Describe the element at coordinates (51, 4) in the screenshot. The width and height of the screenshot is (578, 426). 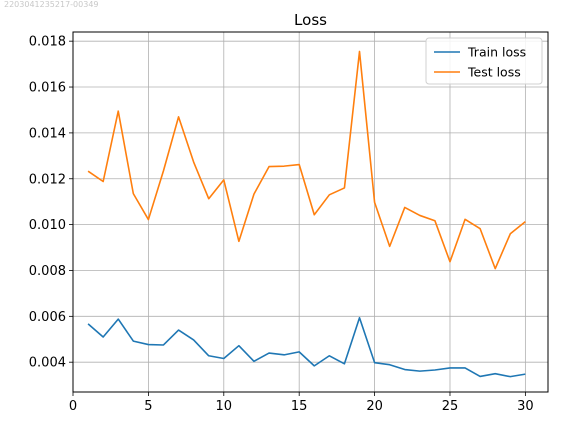
I see `figure-id-label: 2203041235217-00349` at that location.